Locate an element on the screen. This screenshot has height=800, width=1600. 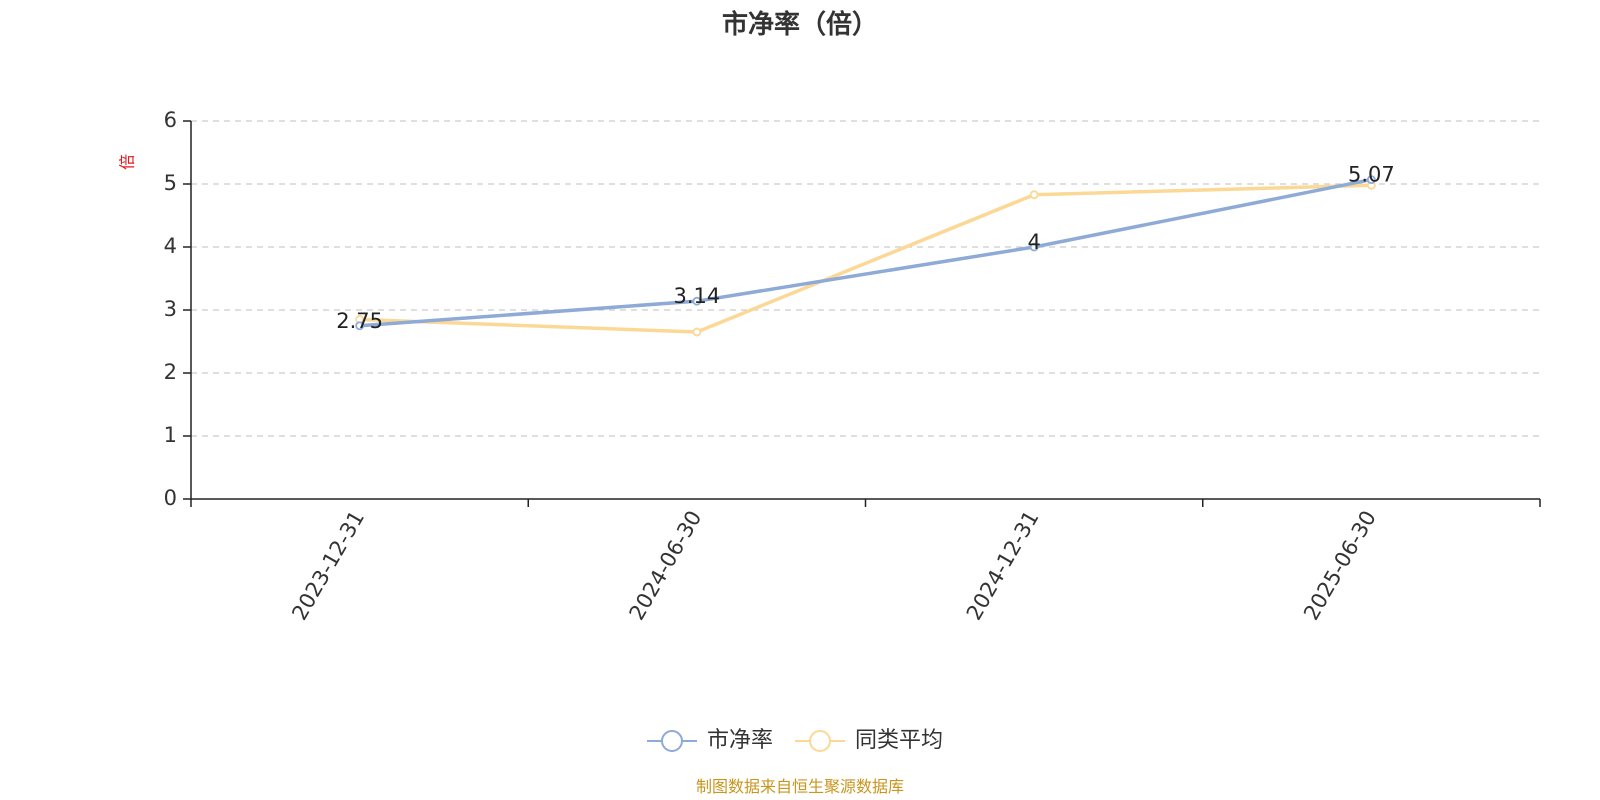
data-label-1: 3.14 is located at coordinates (696, 296).